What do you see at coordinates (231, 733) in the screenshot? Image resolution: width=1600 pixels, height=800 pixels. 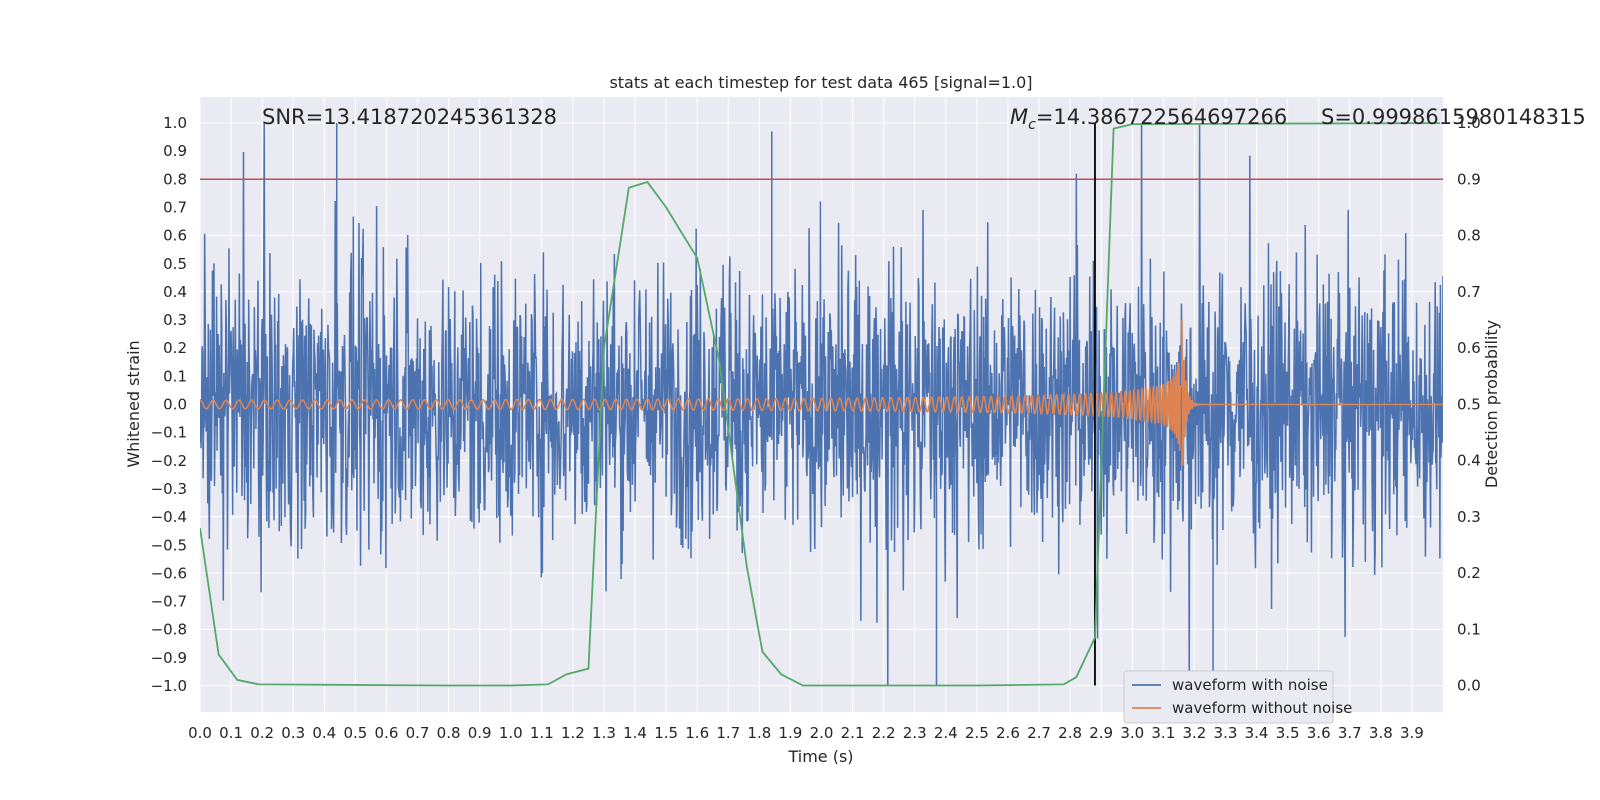 I see `x-tick-label: 0.1` at bounding box center [231, 733].